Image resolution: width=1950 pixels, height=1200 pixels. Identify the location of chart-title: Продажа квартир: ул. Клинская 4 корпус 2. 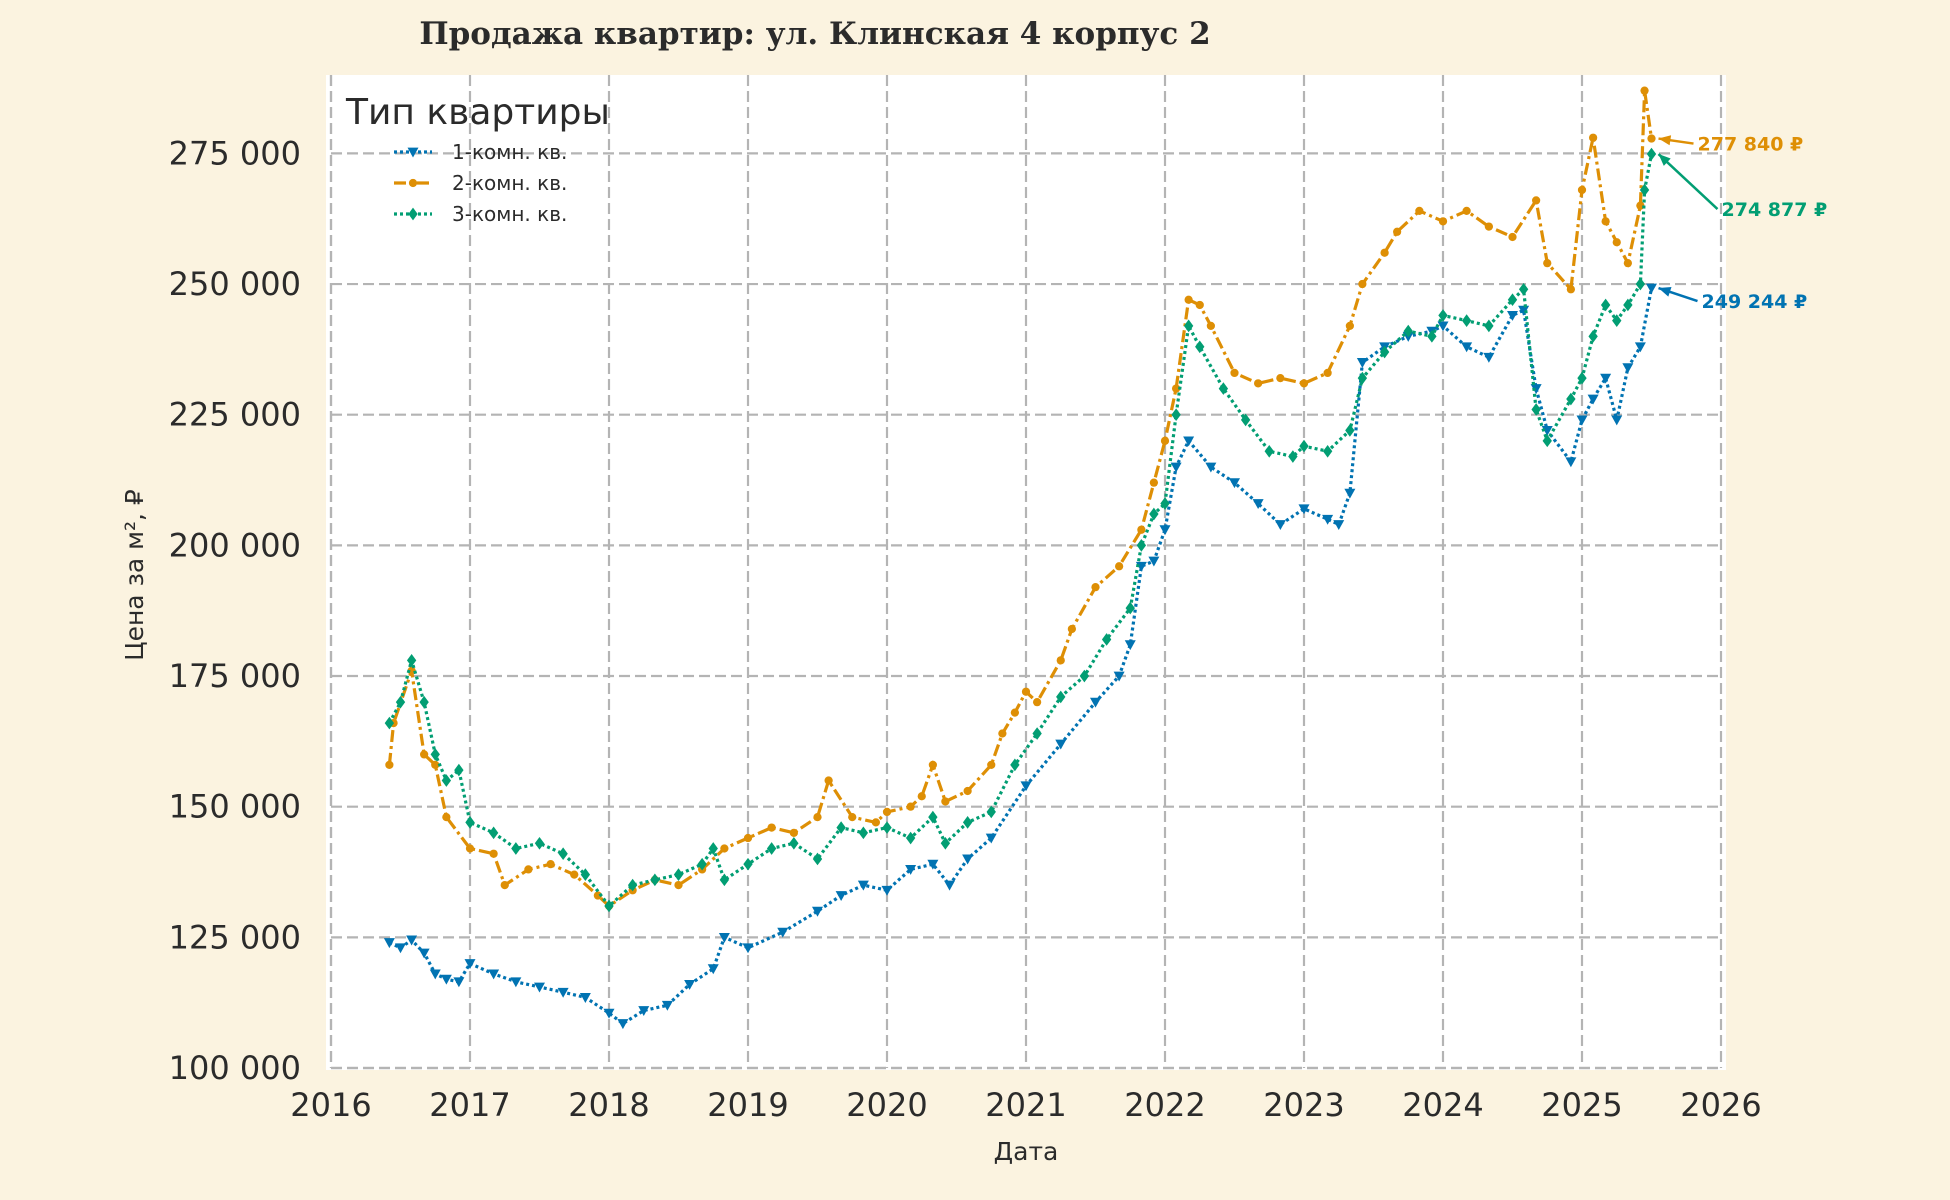
(814, 34).